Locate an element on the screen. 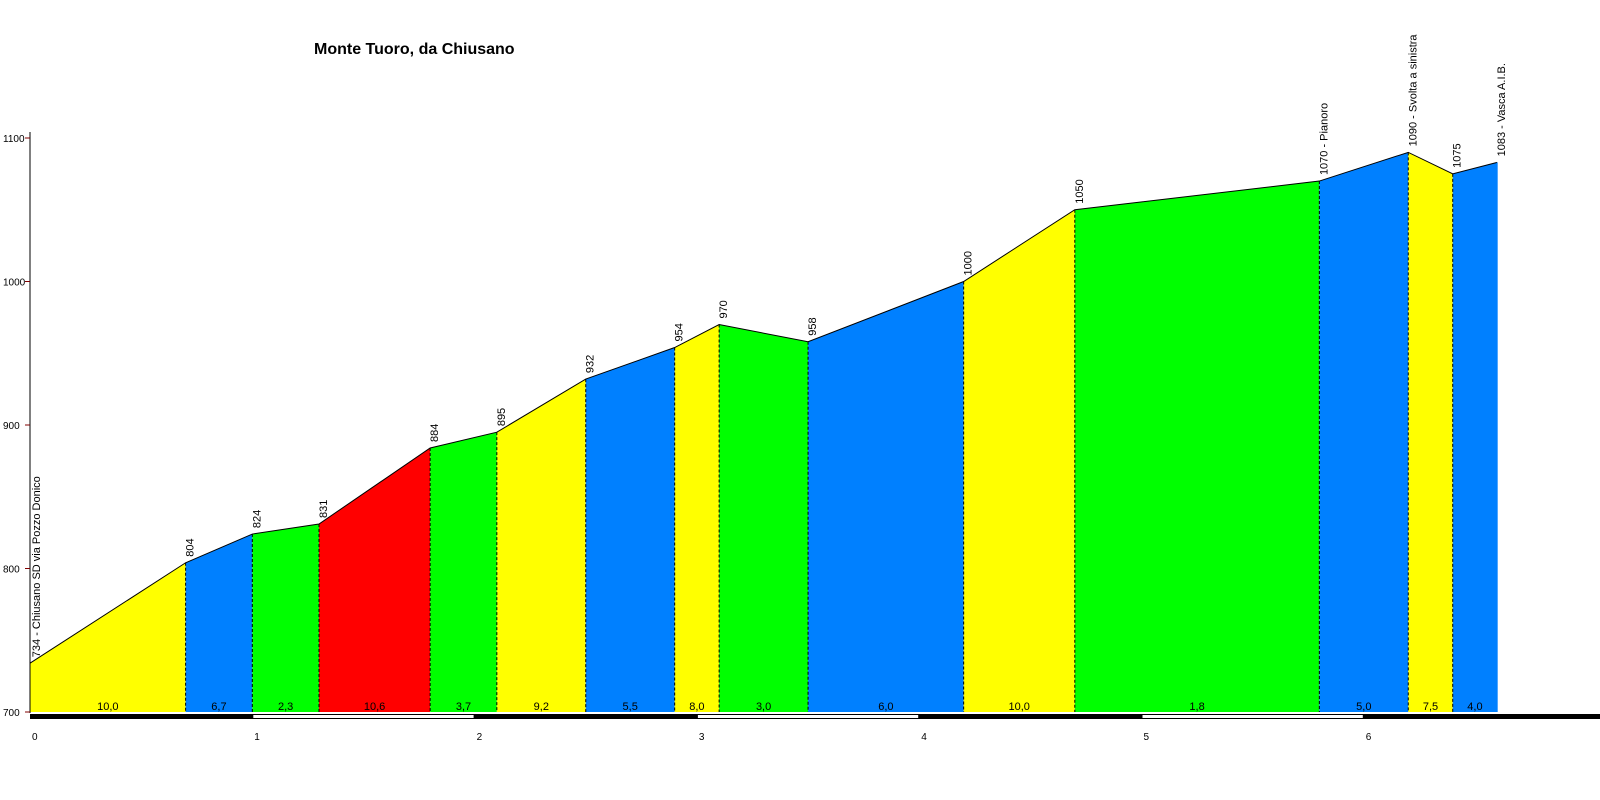  gradient-label-15: 4,0 is located at coordinates (1474, 707).